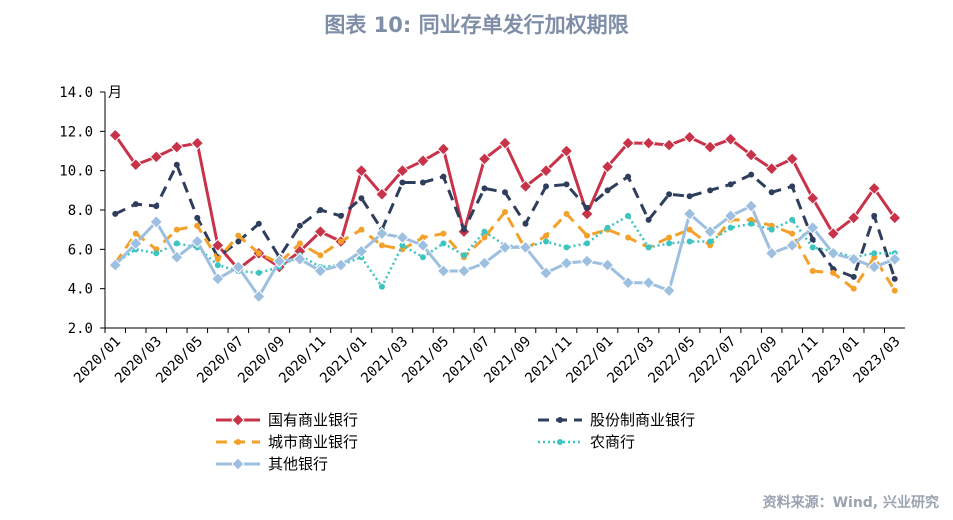 The image size is (953, 520). What do you see at coordinates (80, 211) in the screenshot?
I see `y-tick-label: 8.0` at bounding box center [80, 211].